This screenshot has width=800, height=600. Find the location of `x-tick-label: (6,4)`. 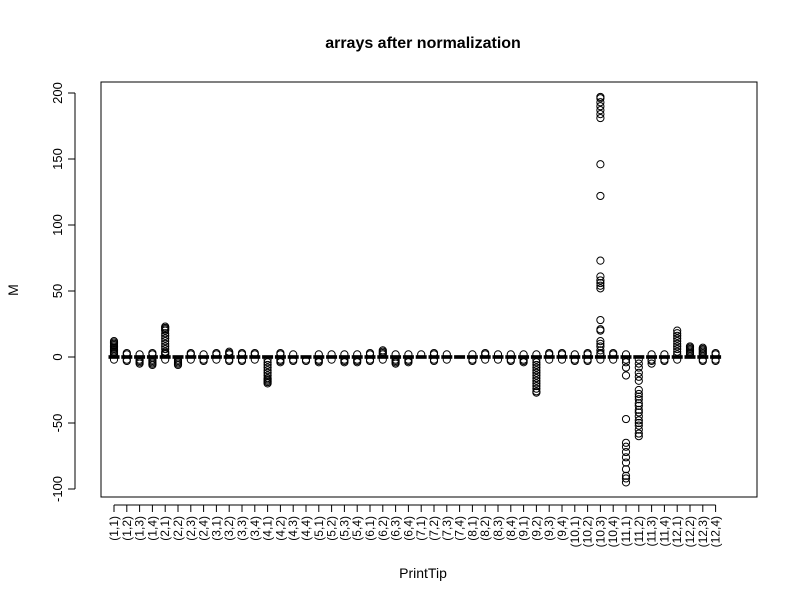

x-tick-label: (6,4) is located at coordinates (408, 528).